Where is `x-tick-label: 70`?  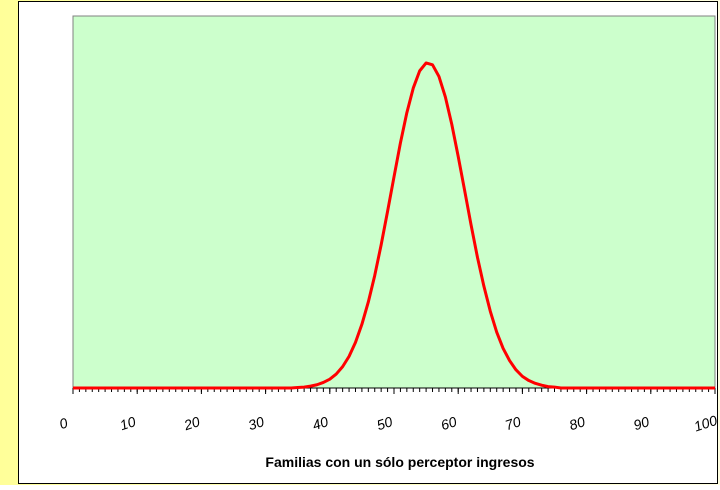
x-tick-label: 70 is located at coordinates (513, 423).